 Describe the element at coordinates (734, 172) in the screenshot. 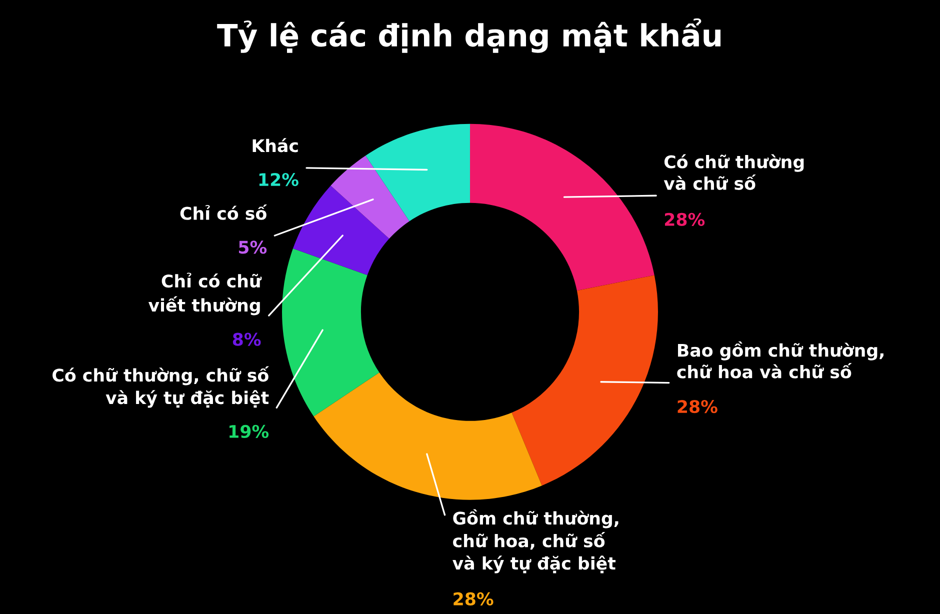

I see `slice-label: Có chữ thường và chữ số` at that location.